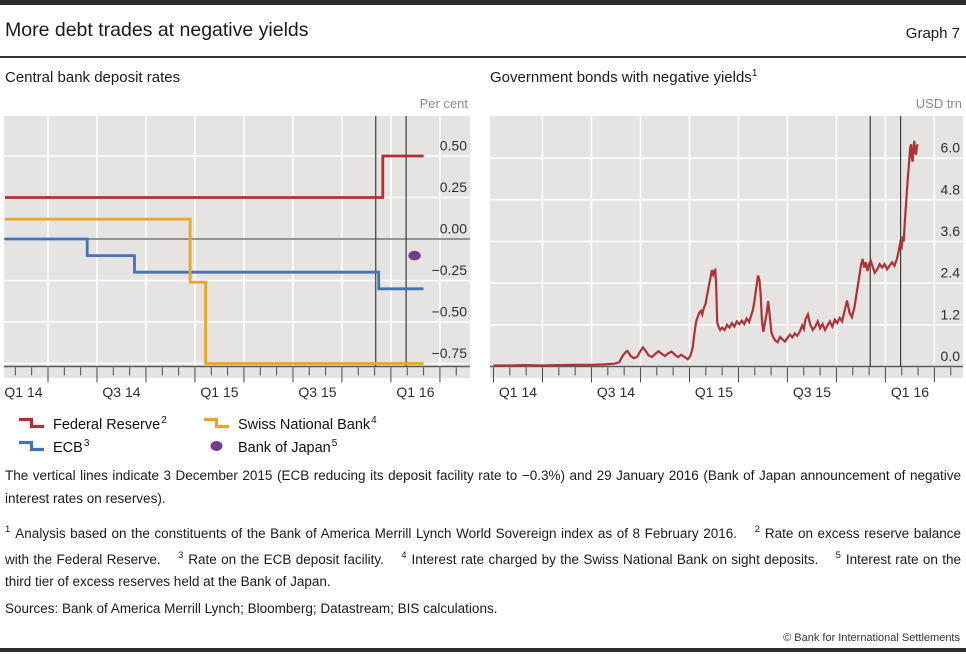 Image resolution: width=966 pixels, height=656 pixels. I want to click on y-tick-label: 0.25, so click(453, 187).